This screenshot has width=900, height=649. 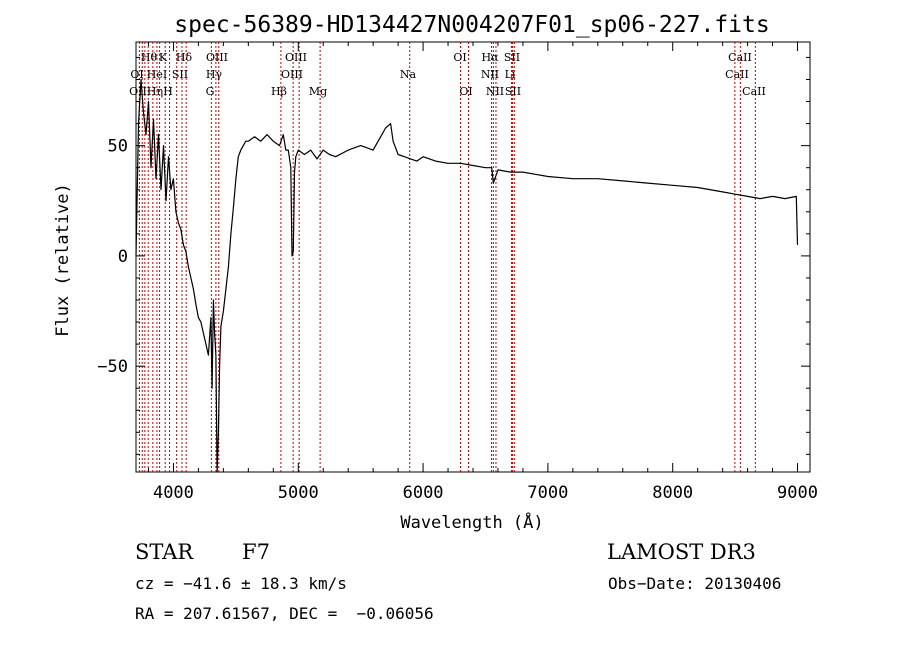 I want to click on line-label: Hθ, so click(x=149, y=57).